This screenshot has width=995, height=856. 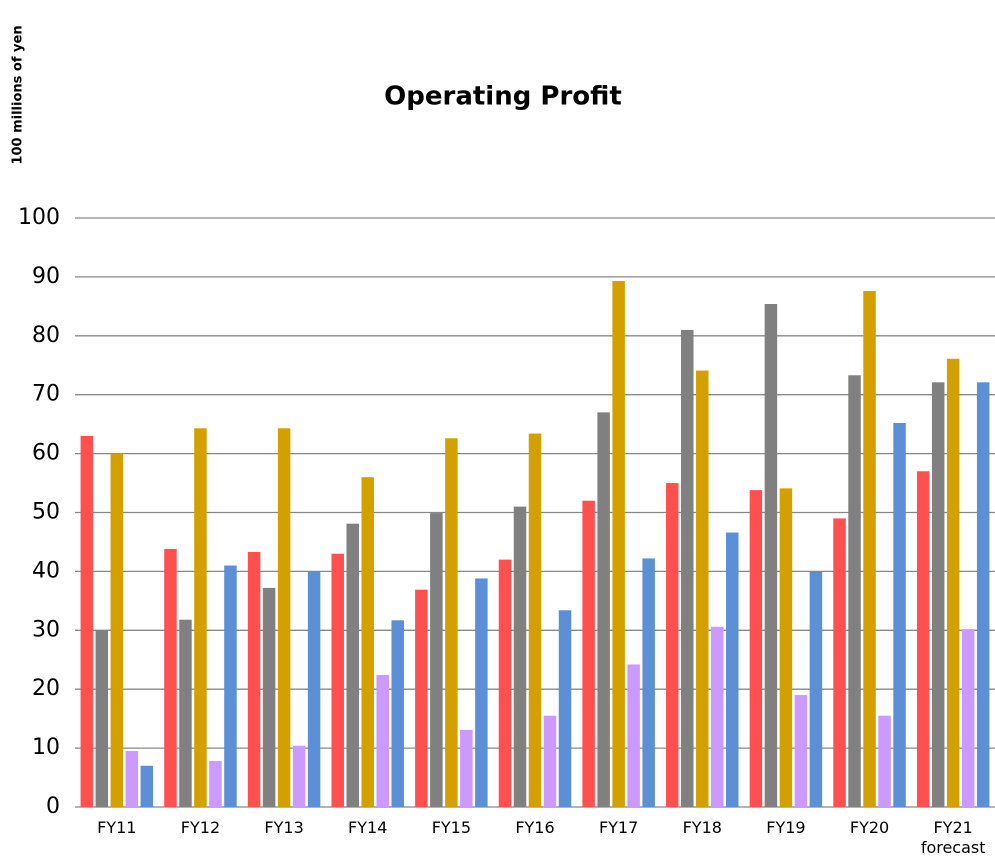 I want to click on x-tick-label: FY20, so click(x=869, y=827).